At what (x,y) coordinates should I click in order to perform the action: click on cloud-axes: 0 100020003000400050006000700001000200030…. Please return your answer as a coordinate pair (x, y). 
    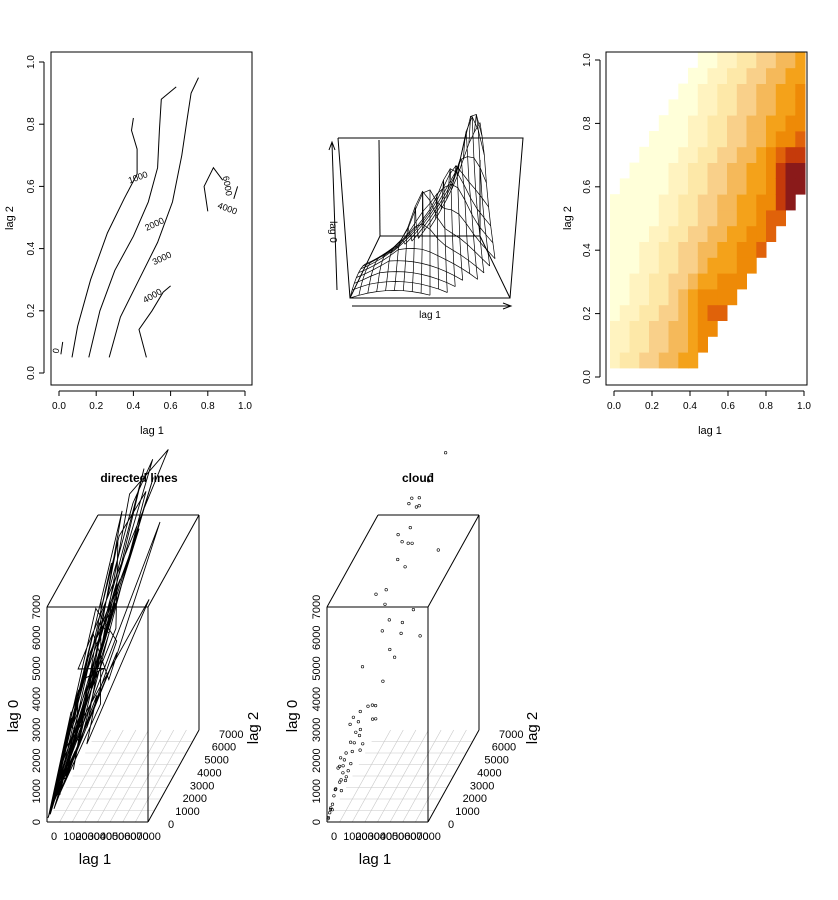
    Looking at the image, I should click on (417, 719).